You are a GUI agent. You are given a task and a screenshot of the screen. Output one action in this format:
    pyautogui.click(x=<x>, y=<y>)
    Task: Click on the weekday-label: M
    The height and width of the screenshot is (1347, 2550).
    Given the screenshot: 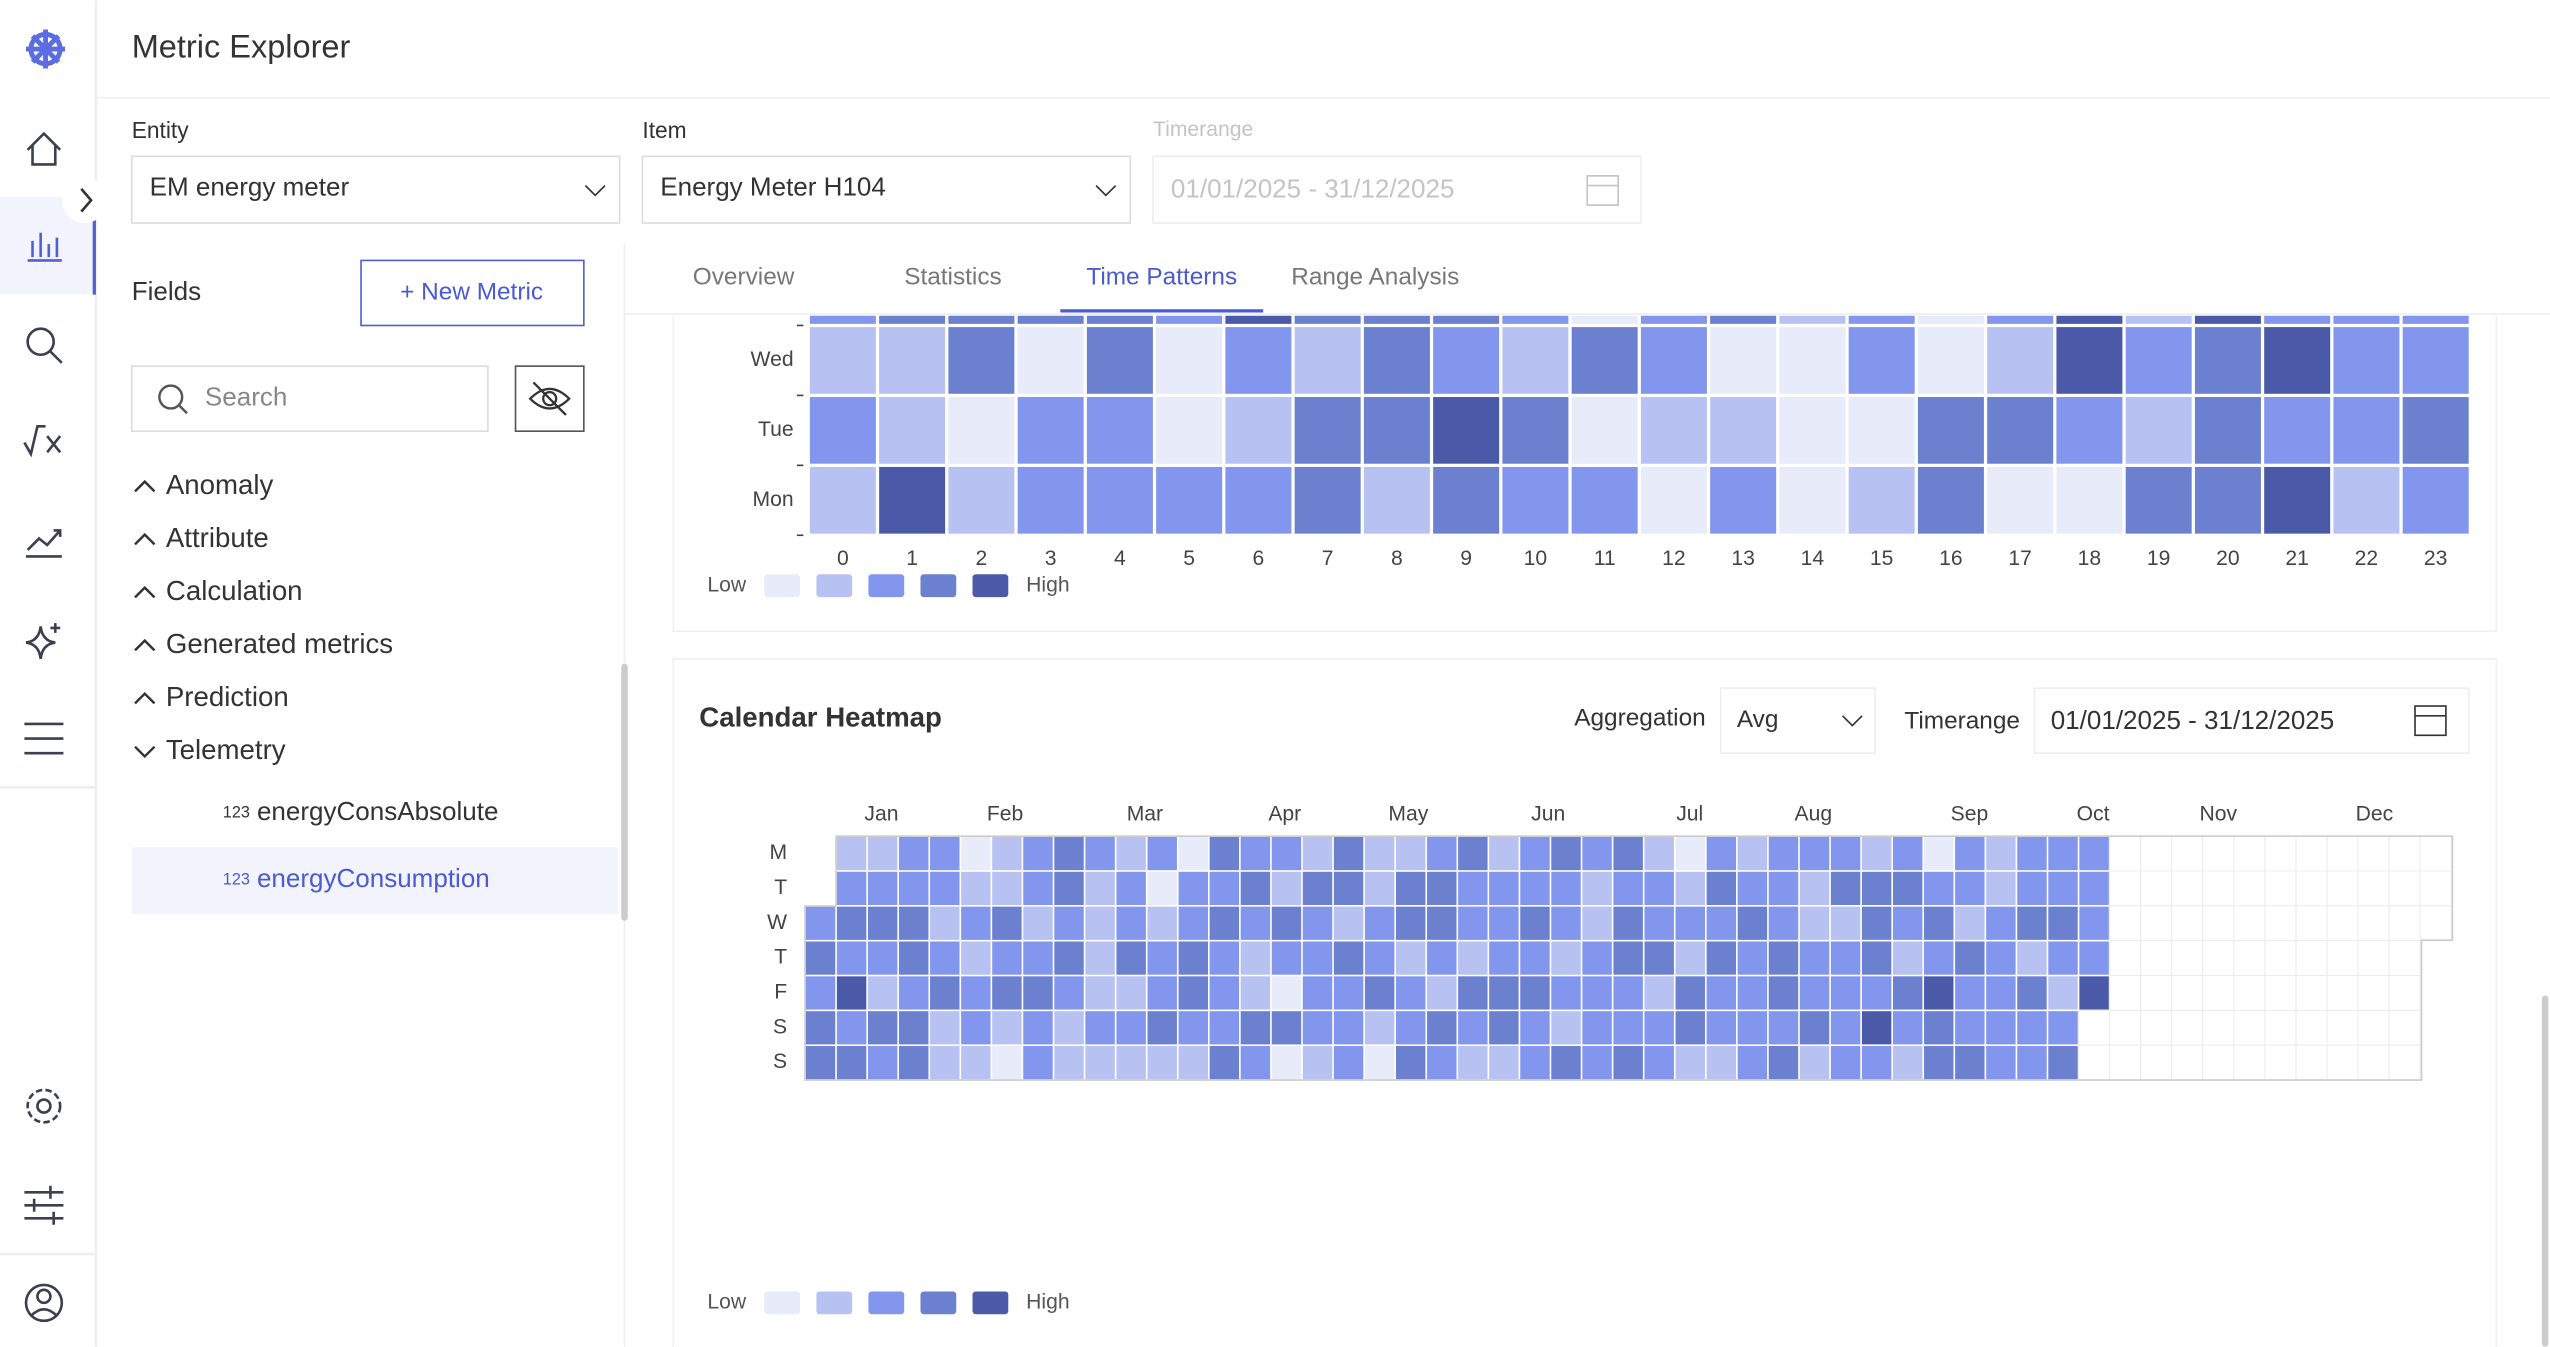 What is the action you would take?
    pyautogui.click(x=779, y=852)
    